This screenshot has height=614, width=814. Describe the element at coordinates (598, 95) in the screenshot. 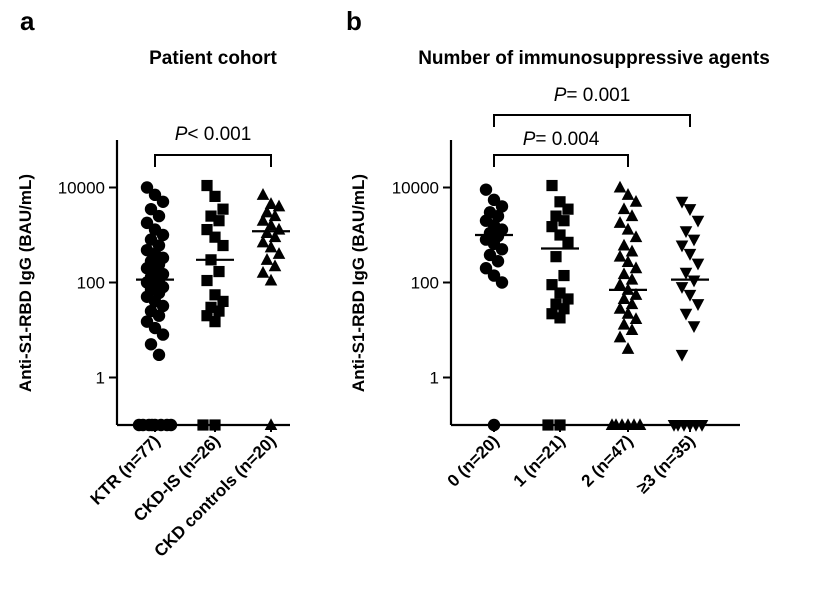

I see `p-value-text: = 0.001` at that location.